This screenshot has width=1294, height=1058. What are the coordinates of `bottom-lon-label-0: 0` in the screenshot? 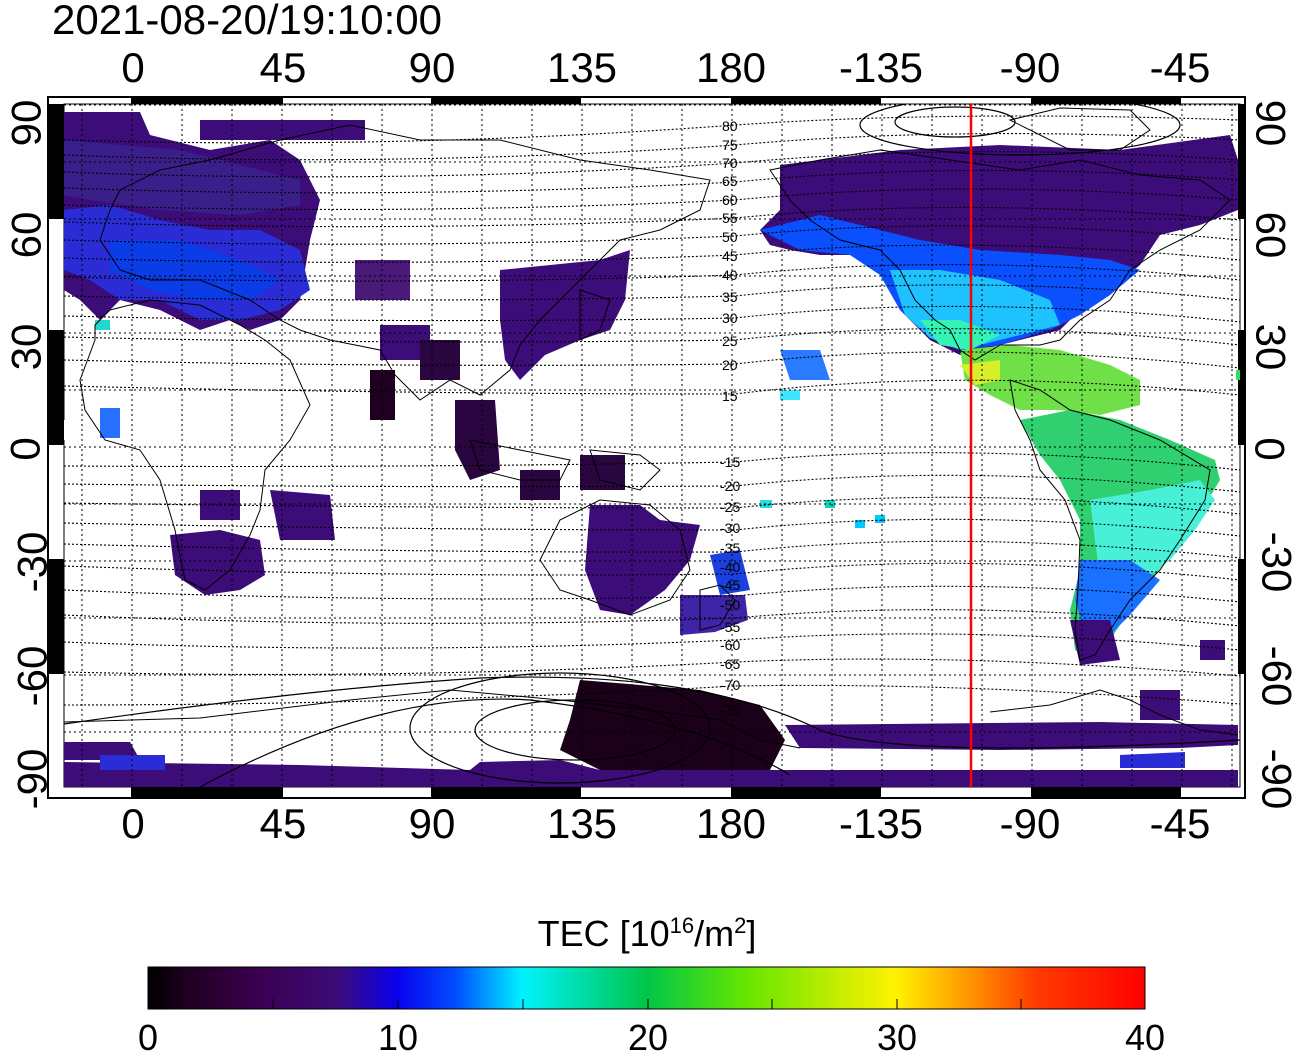 It's located at (133, 823).